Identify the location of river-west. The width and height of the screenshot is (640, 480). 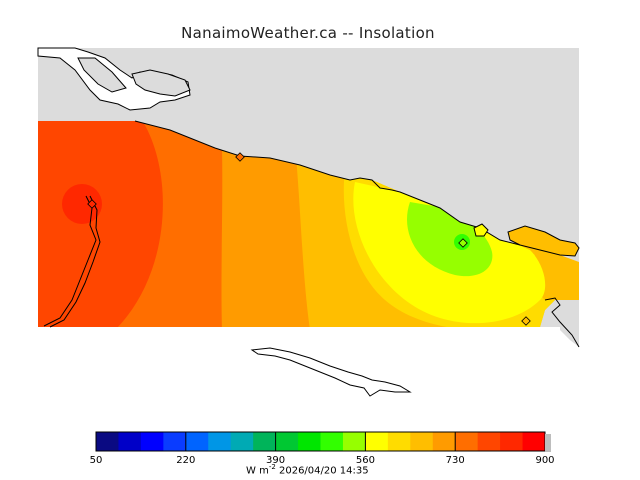
(70, 261).